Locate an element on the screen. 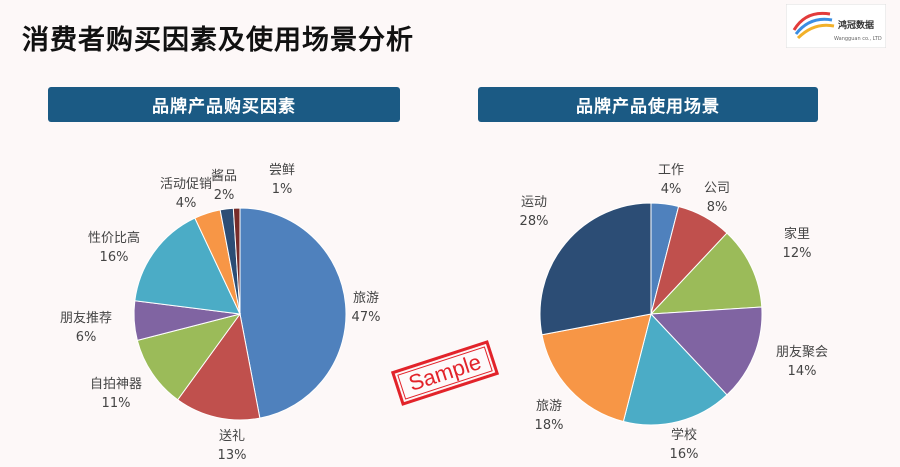  slice-percent-label: 2% is located at coordinates (224, 195).